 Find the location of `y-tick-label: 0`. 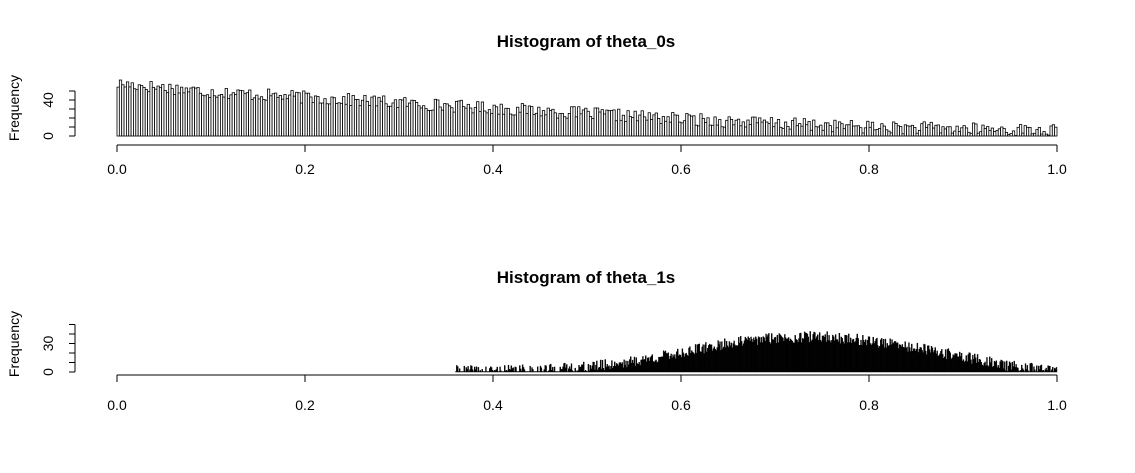

y-tick-label: 0 is located at coordinates (48, 136).